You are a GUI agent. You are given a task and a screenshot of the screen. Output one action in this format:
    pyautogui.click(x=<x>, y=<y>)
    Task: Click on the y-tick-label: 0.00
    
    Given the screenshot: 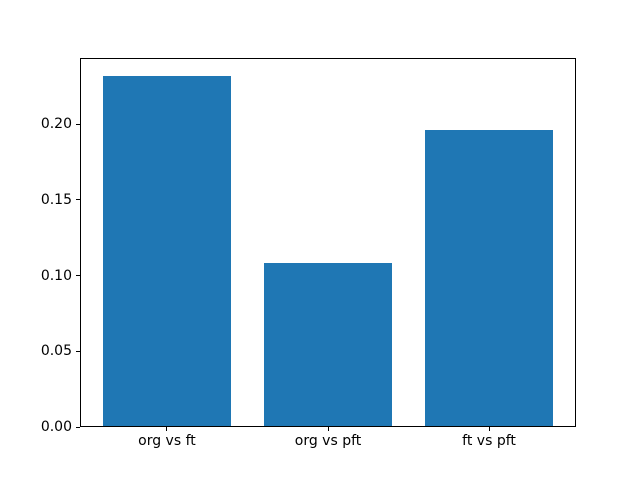 What is the action you would take?
    pyautogui.click(x=56, y=427)
    